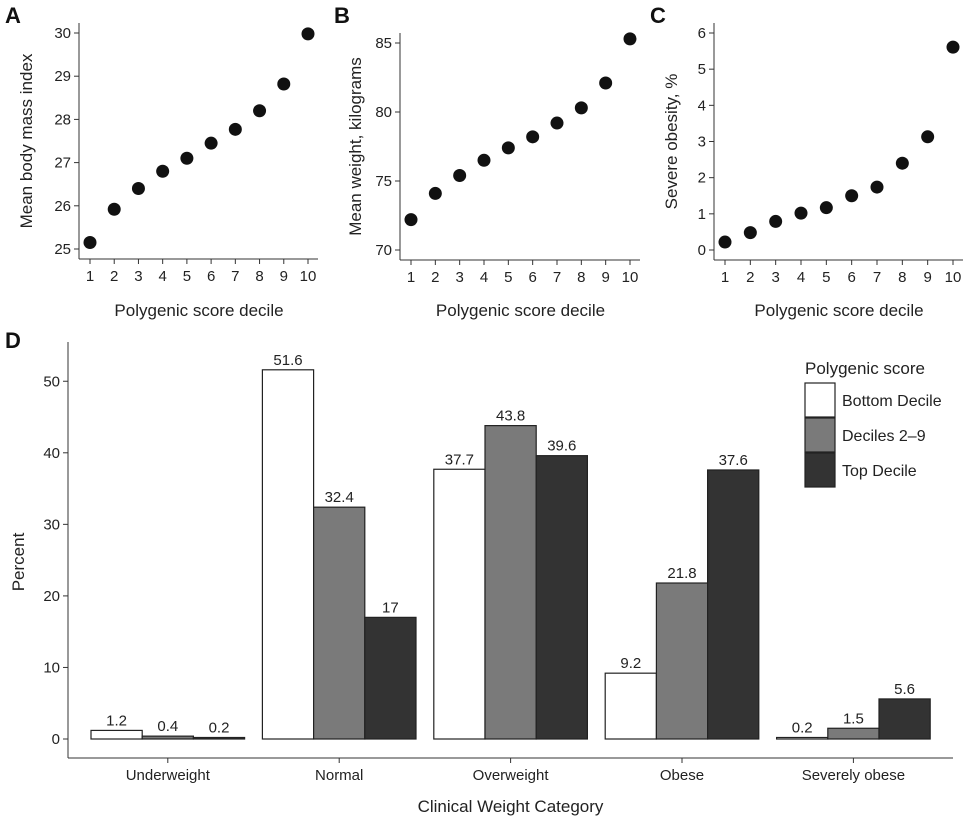 The width and height of the screenshot is (964, 823). I want to click on panel-d-x-axis-title: Clinical Weight Category, so click(511, 806).